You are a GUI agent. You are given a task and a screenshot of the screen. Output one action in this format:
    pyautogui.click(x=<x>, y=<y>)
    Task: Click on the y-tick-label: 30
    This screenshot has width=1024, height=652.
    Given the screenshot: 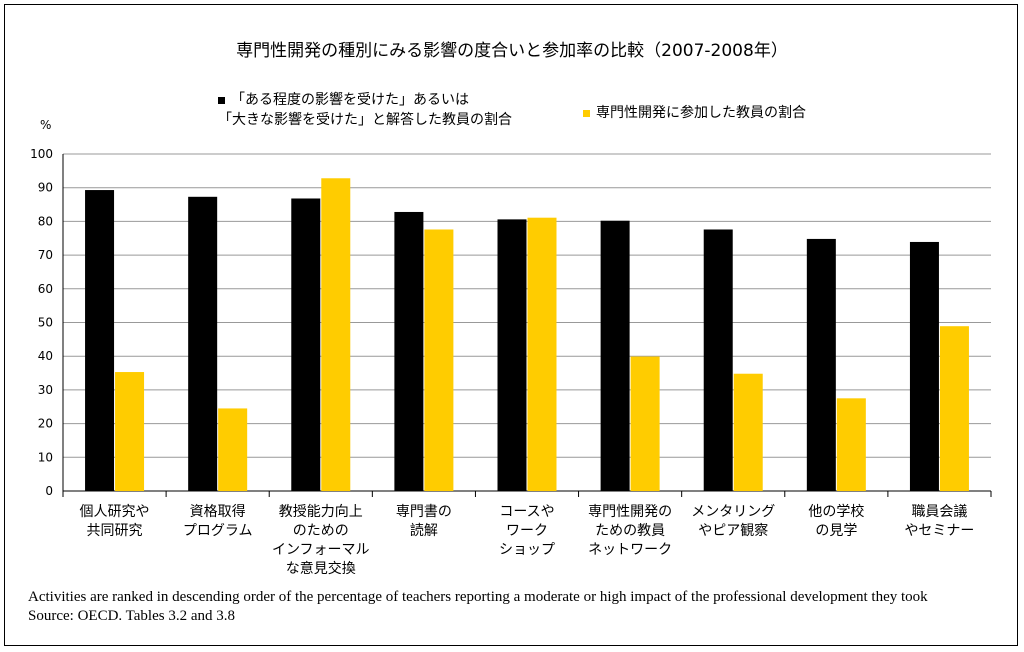 What is the action you would take?
    pyautogui.click(x=45, y=390)
    